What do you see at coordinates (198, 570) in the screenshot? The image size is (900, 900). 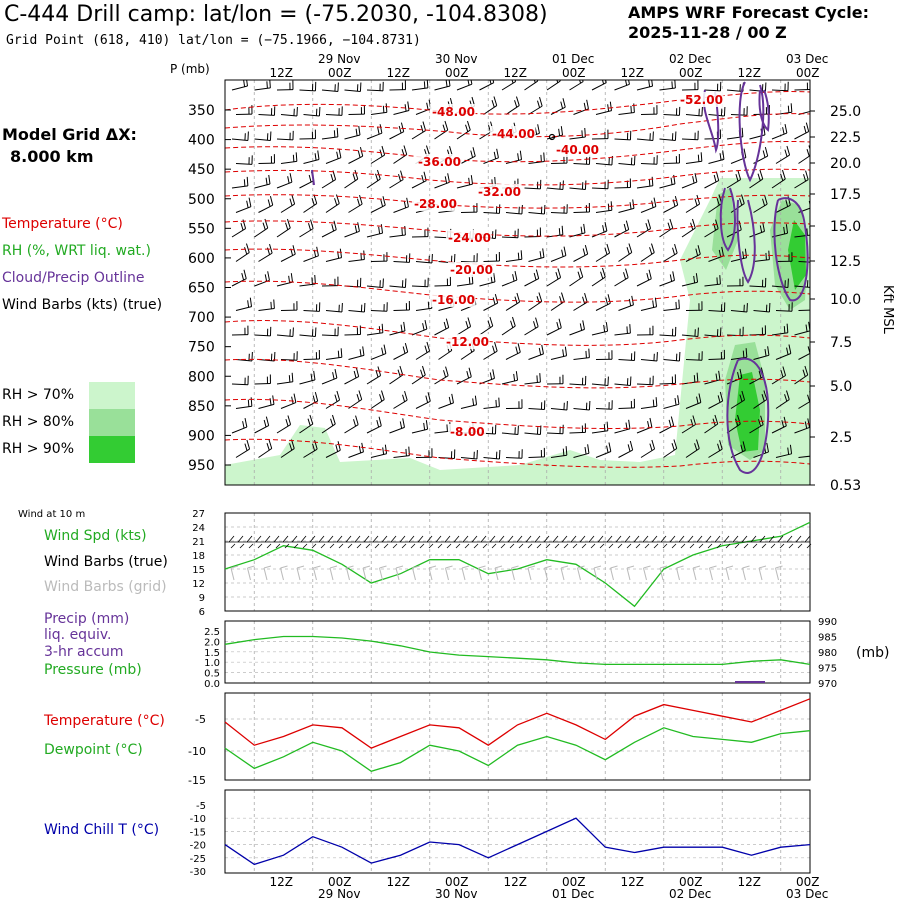 I see `windspd-tick-label: 15` at bounding box center [198, 570].